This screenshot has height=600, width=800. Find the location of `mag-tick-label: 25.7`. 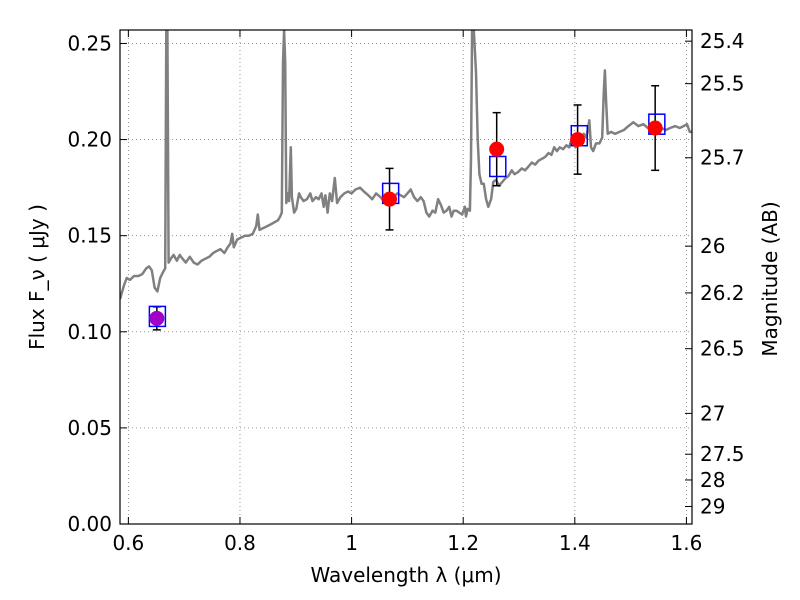

mag-tick-label: 25.7 is located at coordinates (722, 158).